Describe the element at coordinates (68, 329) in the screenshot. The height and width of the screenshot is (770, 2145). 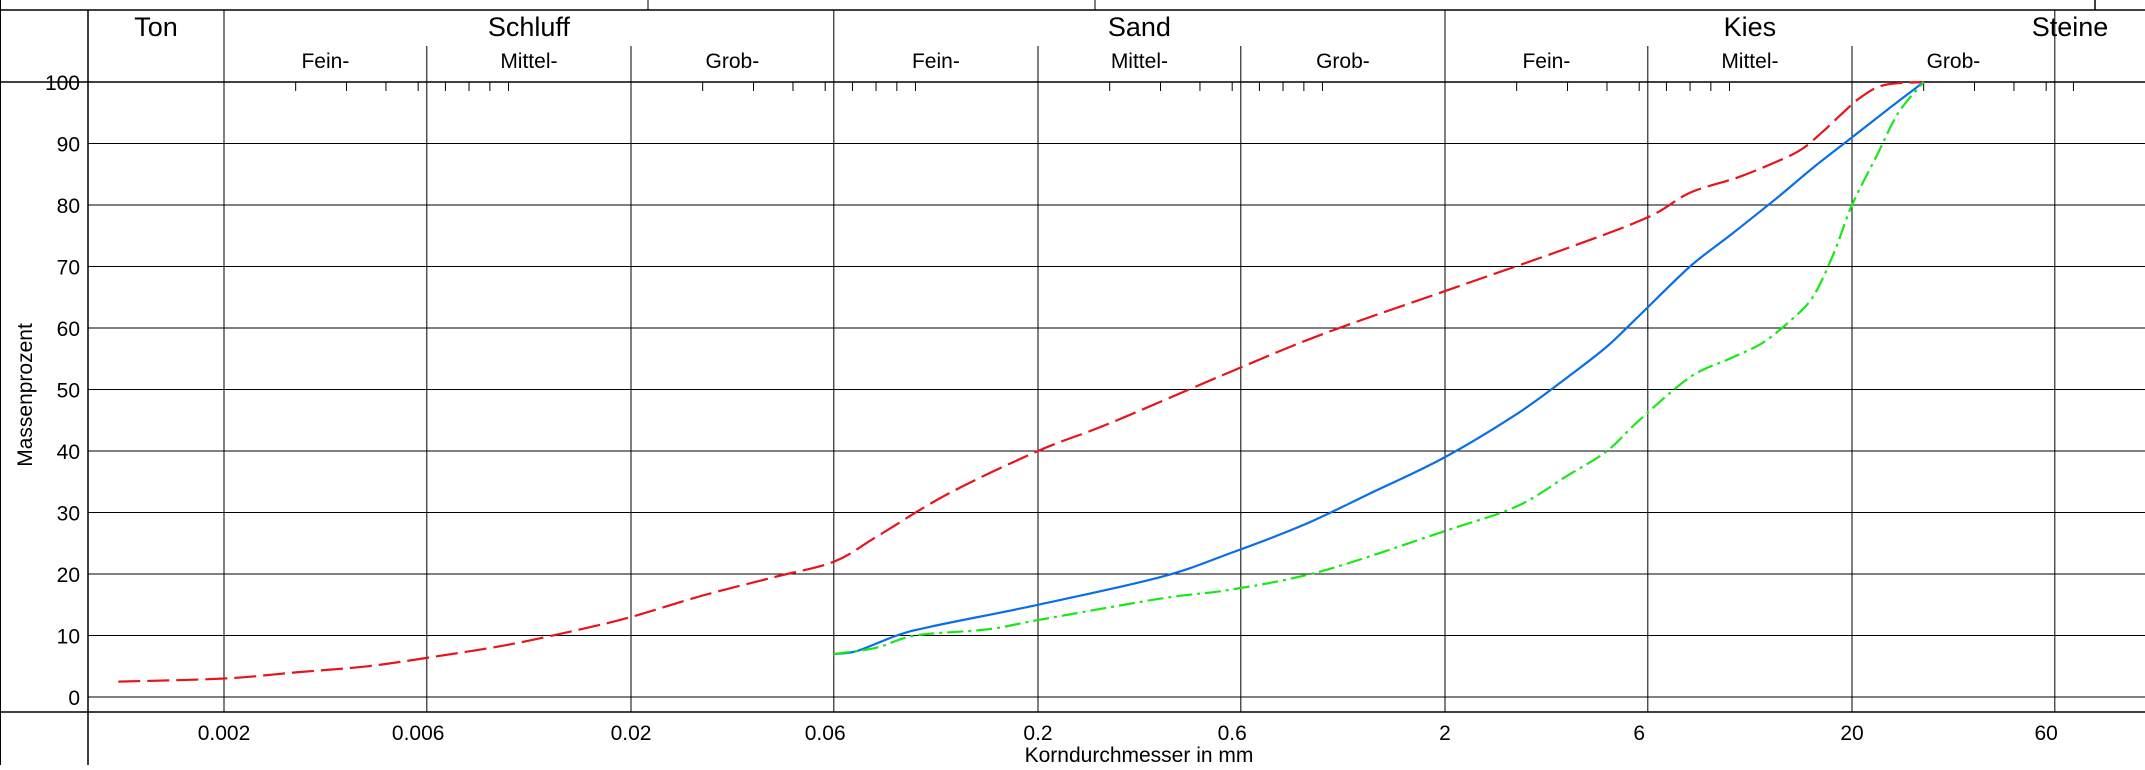
I see `y-tick-label: 60` at that location.